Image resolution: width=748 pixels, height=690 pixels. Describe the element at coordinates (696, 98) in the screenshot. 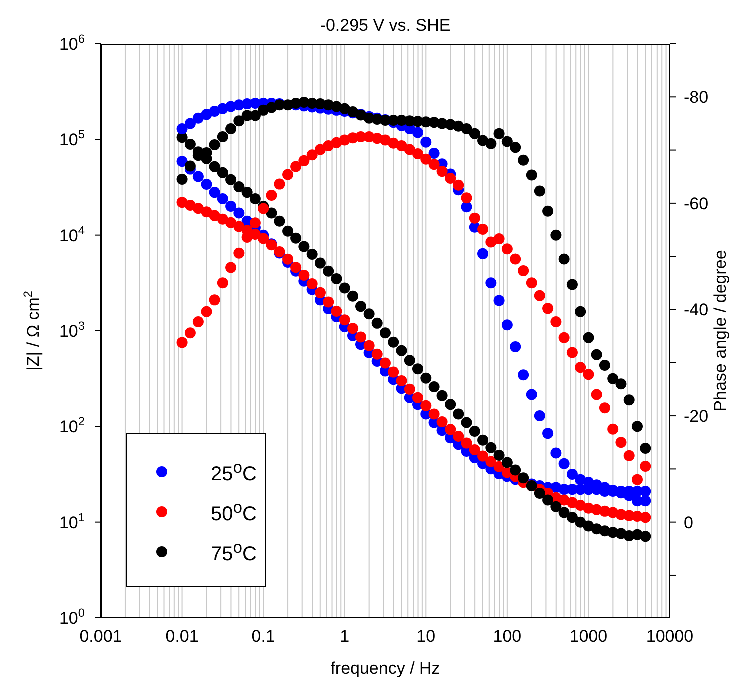

I see `y2-tick-label: -80` at that location.